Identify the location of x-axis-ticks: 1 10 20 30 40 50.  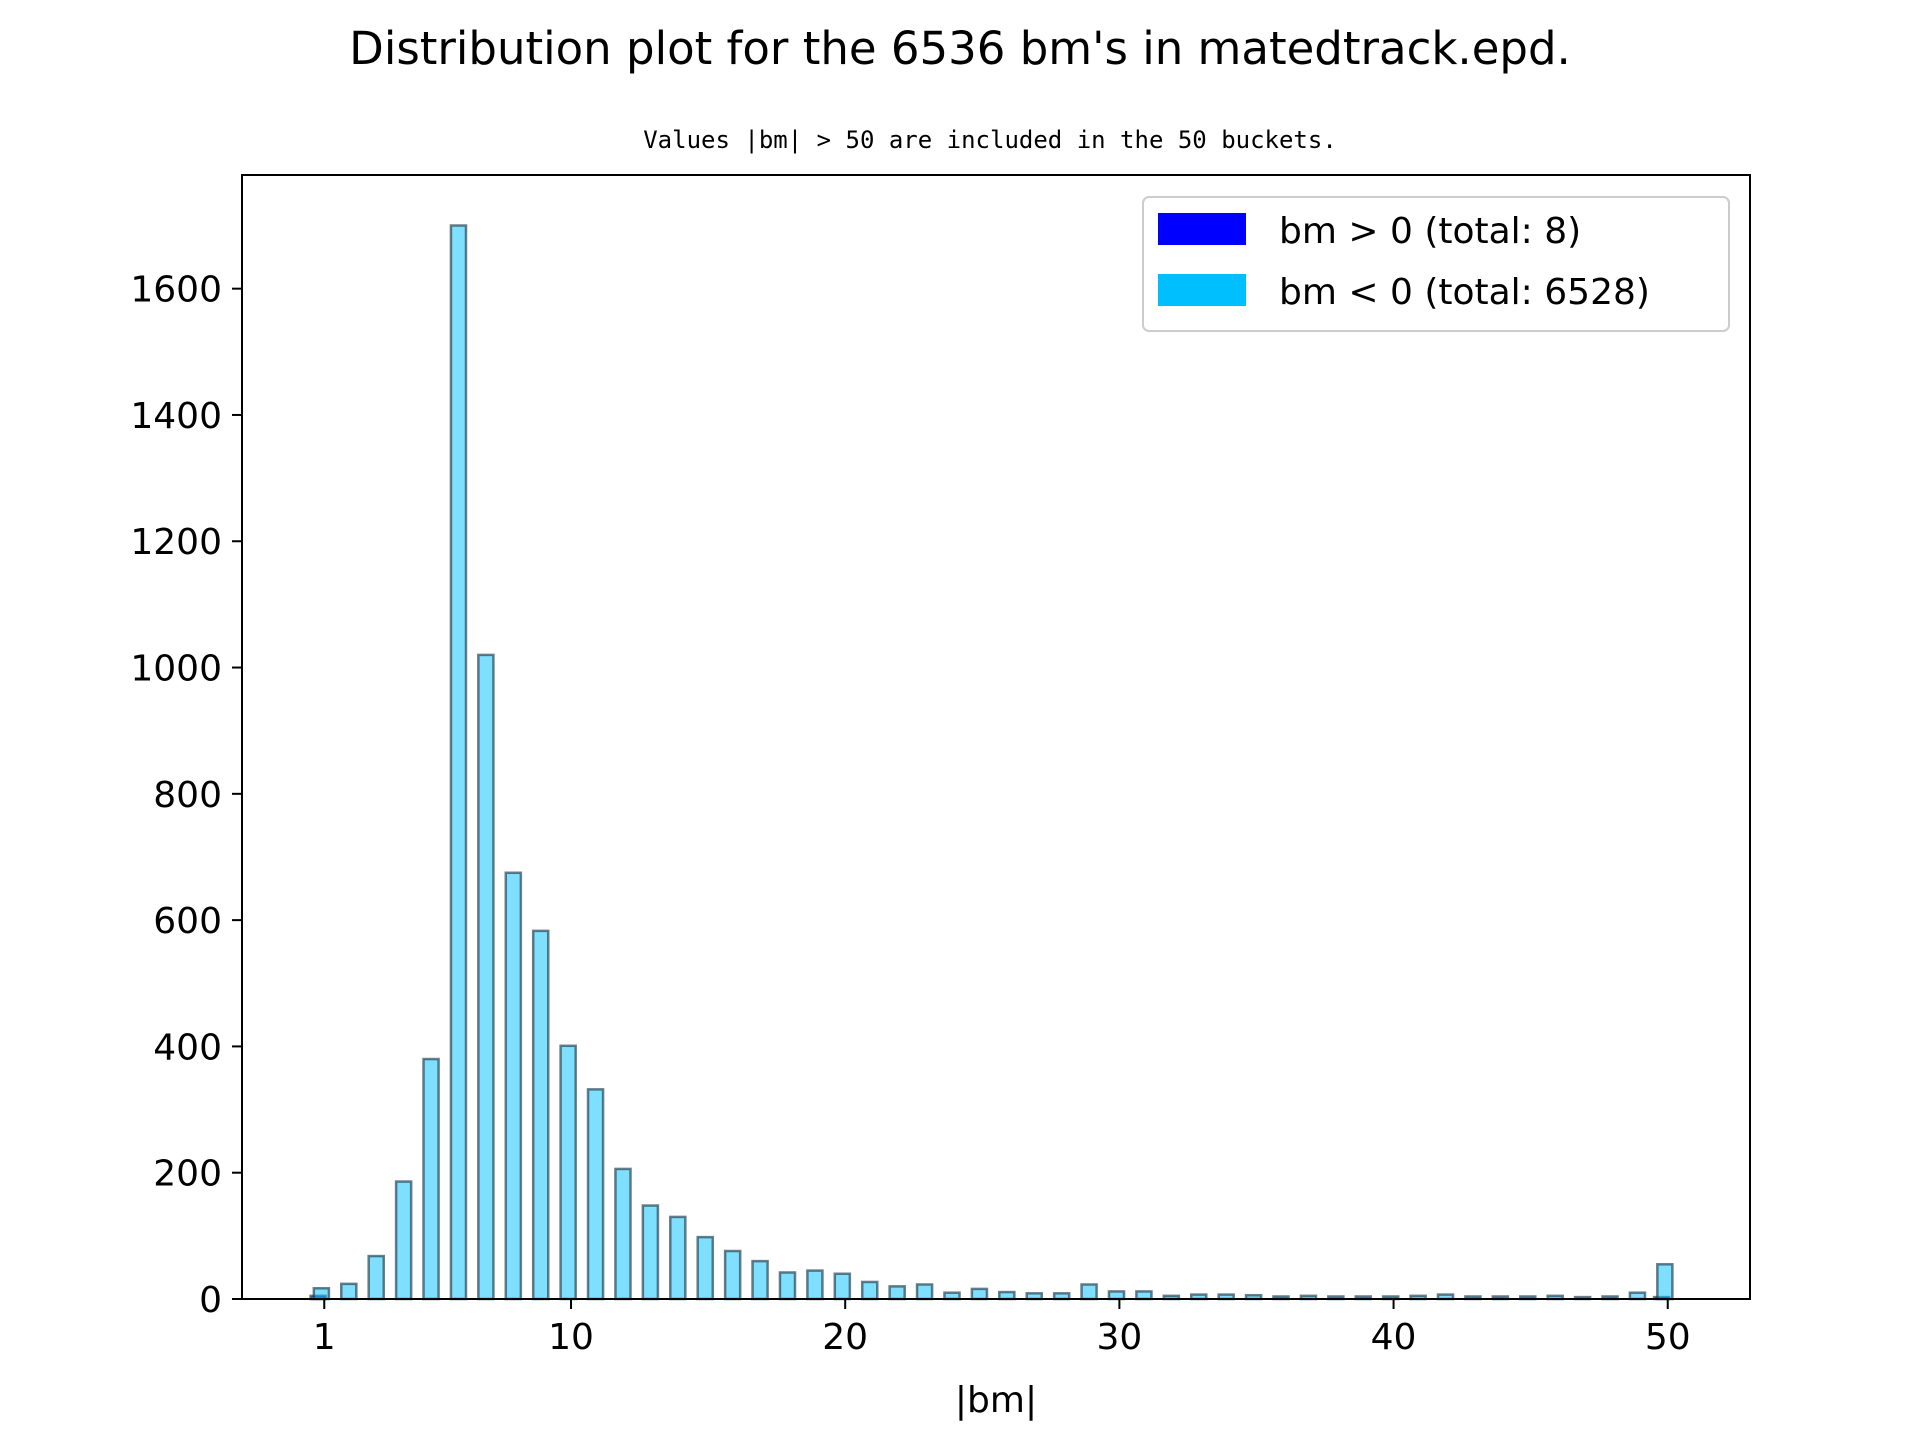
(1002, 1328).